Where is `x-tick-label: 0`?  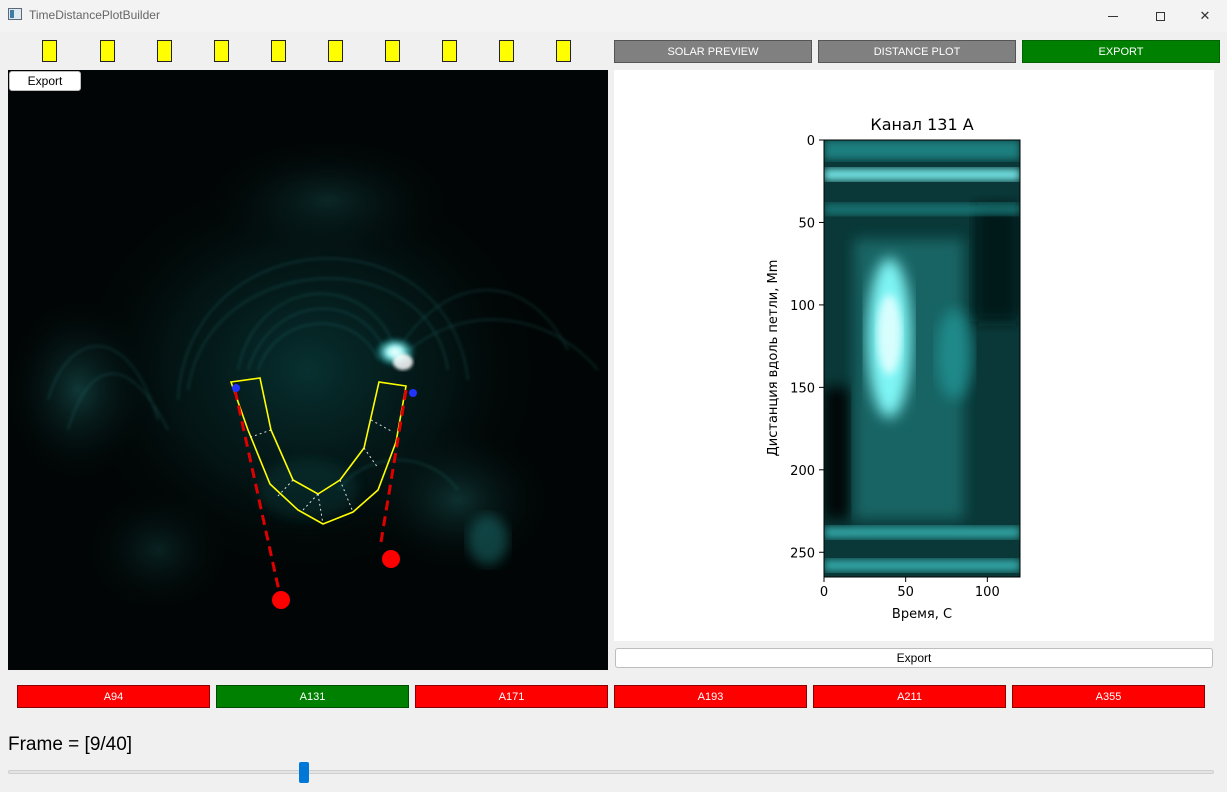 x-tick-label: 0 is located at coordinates (824, 592).